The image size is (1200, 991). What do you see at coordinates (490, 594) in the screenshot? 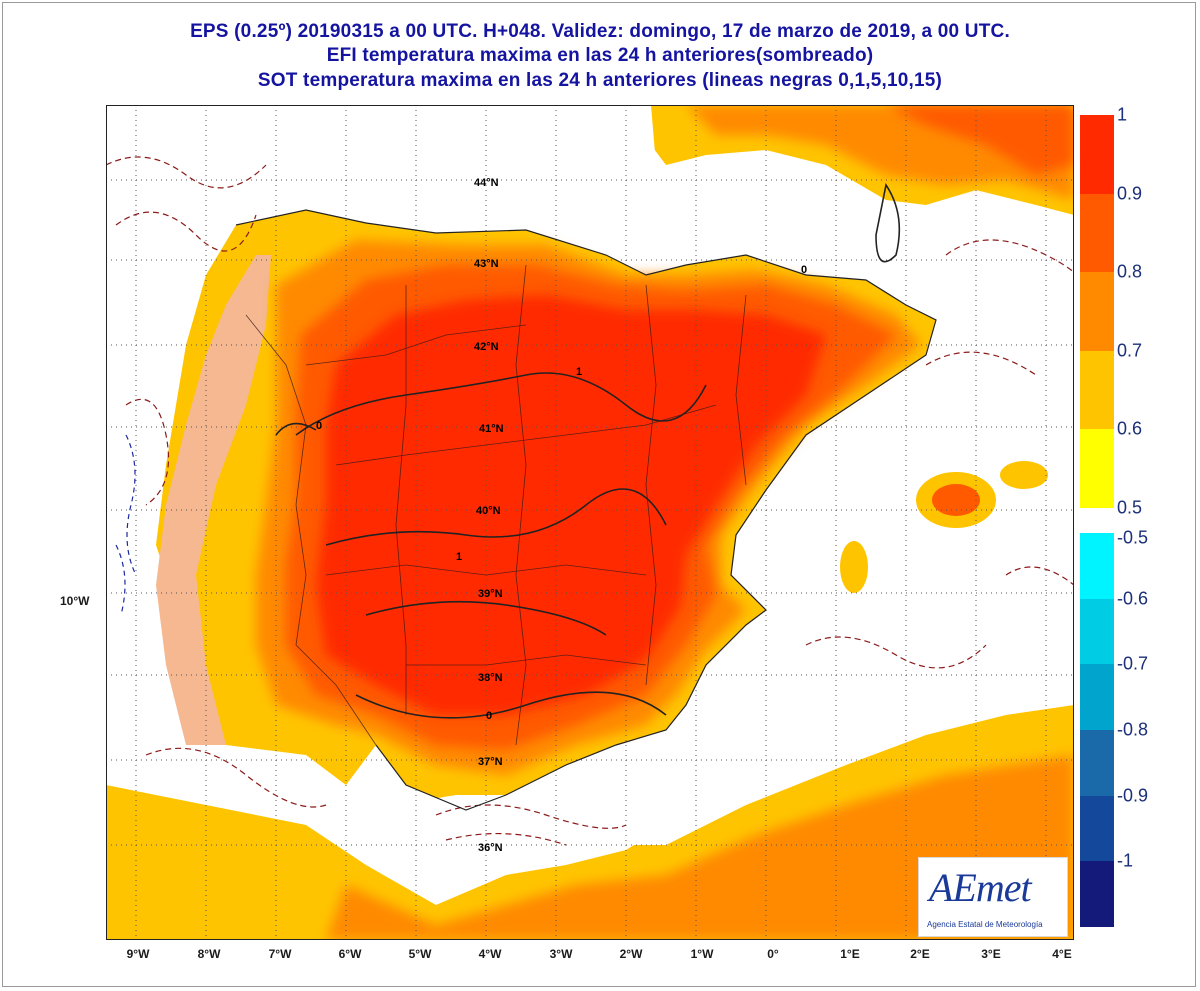
I see `lat-label-39: 39°N` at bounding box center [490, 594].